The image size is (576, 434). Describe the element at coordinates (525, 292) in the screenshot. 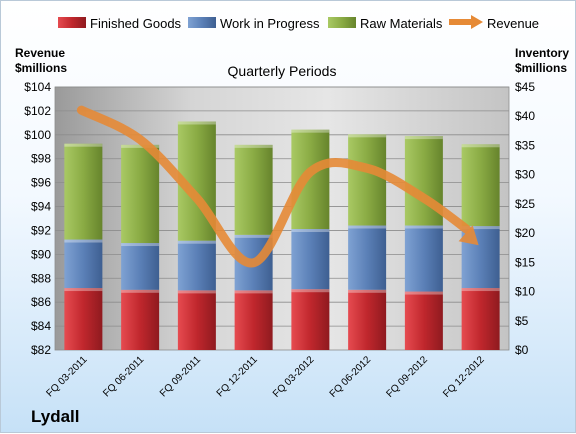

I see `right-tick-label: $10` at that location.